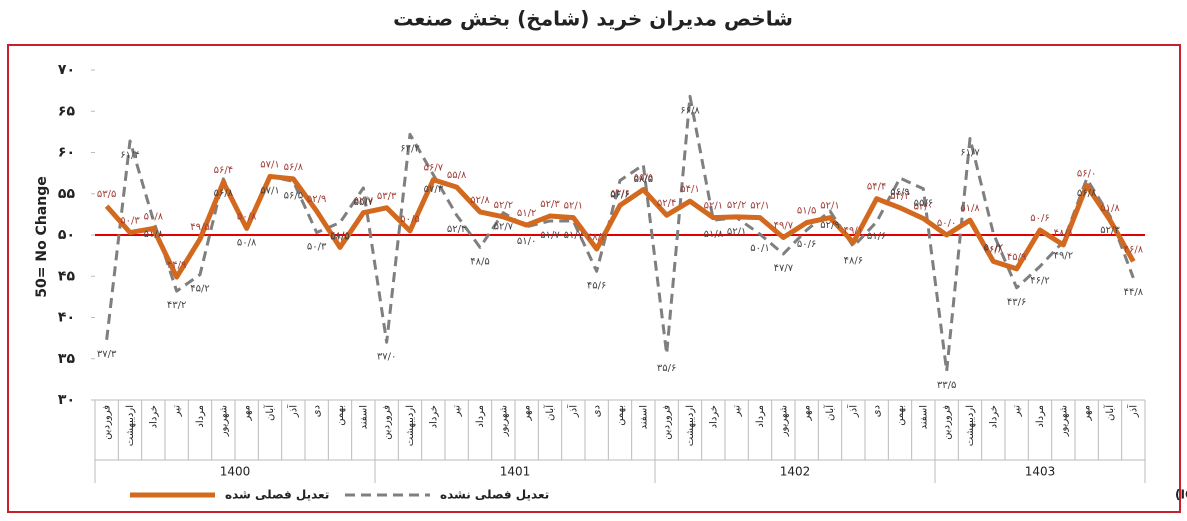  Describe the element at coordinates (853, 261) in the screenshot. I see `data-label: ۴۸/۶` at that location.